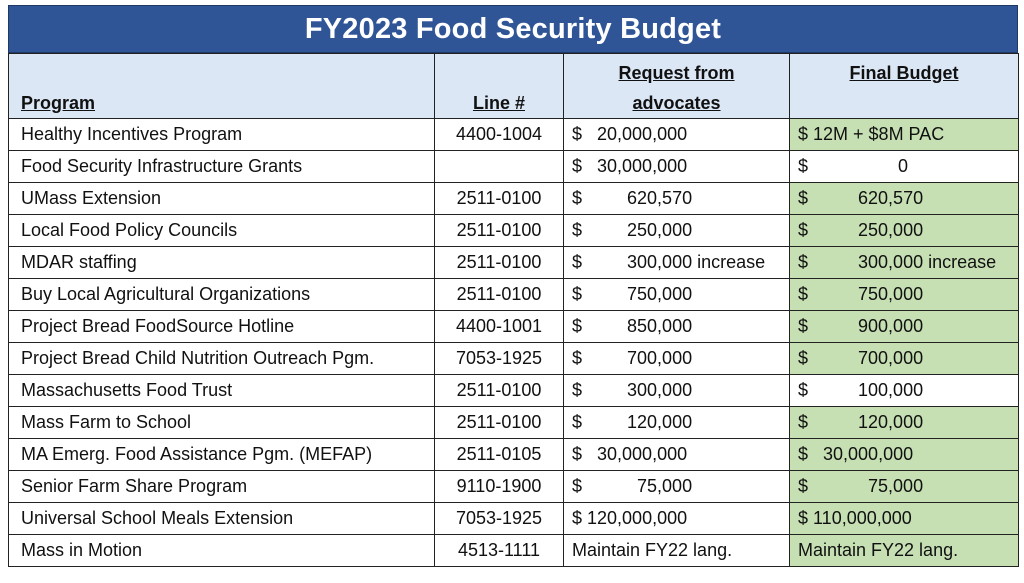 The width and height of the screenshot is (1024, 583). What do you see at coordinates (904, 198) in the screenshot?
I see `final-budget-cell: $ 620,570` at bounding box center [904, 198].